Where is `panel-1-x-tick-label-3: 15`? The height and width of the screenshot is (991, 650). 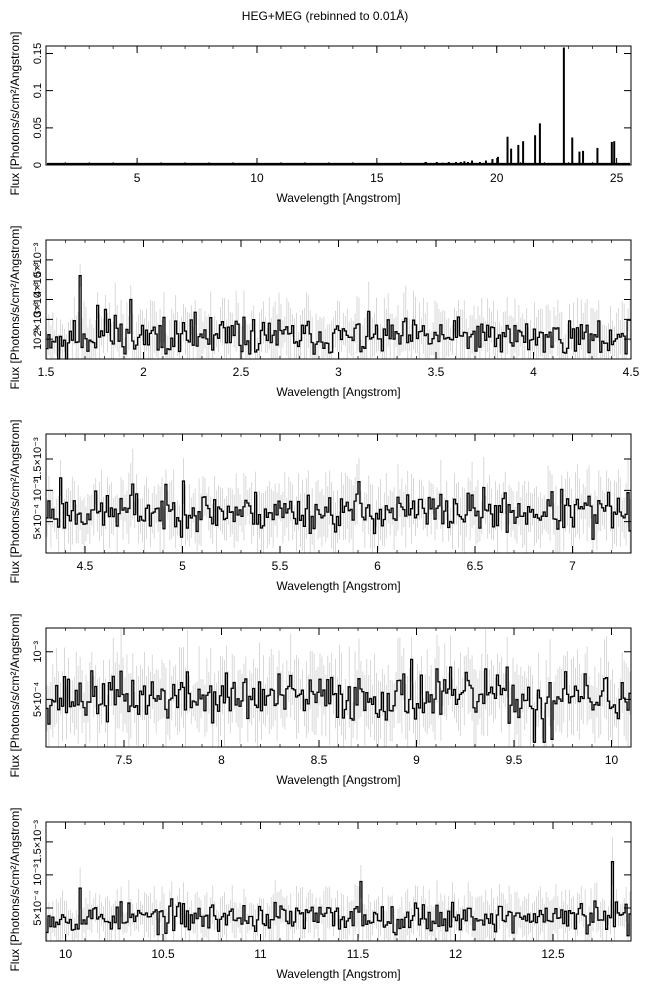 panel-1-x-tick-label-3: 15 is located at coordinates (377, 178).